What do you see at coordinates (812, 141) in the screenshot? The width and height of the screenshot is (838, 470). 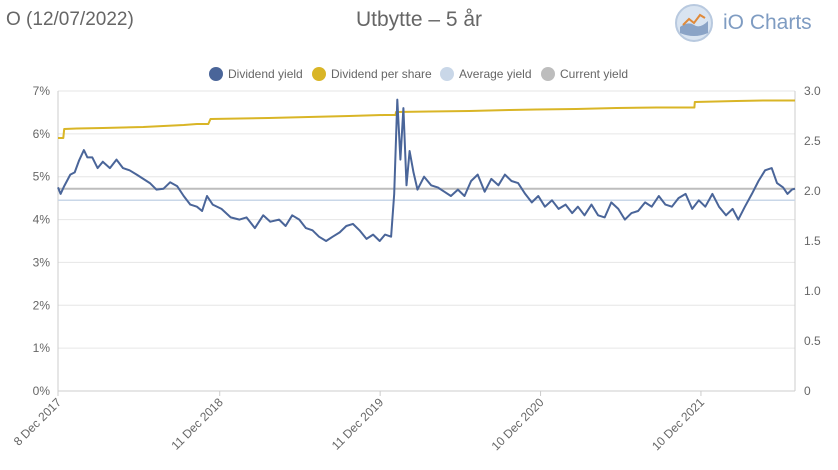 I see `y-right-tick-label: 2.5` at bounding box center [812, 141].